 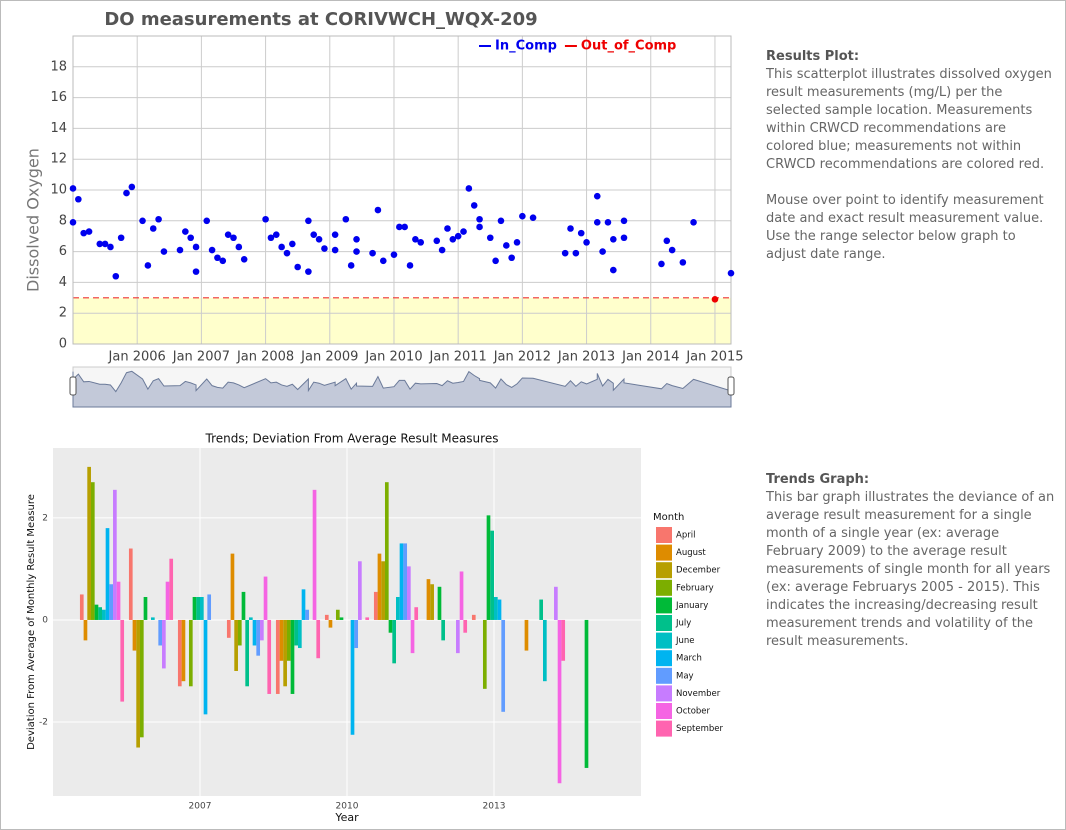 I want to click on y-tick-label: 0, so click(x=45, y=620).